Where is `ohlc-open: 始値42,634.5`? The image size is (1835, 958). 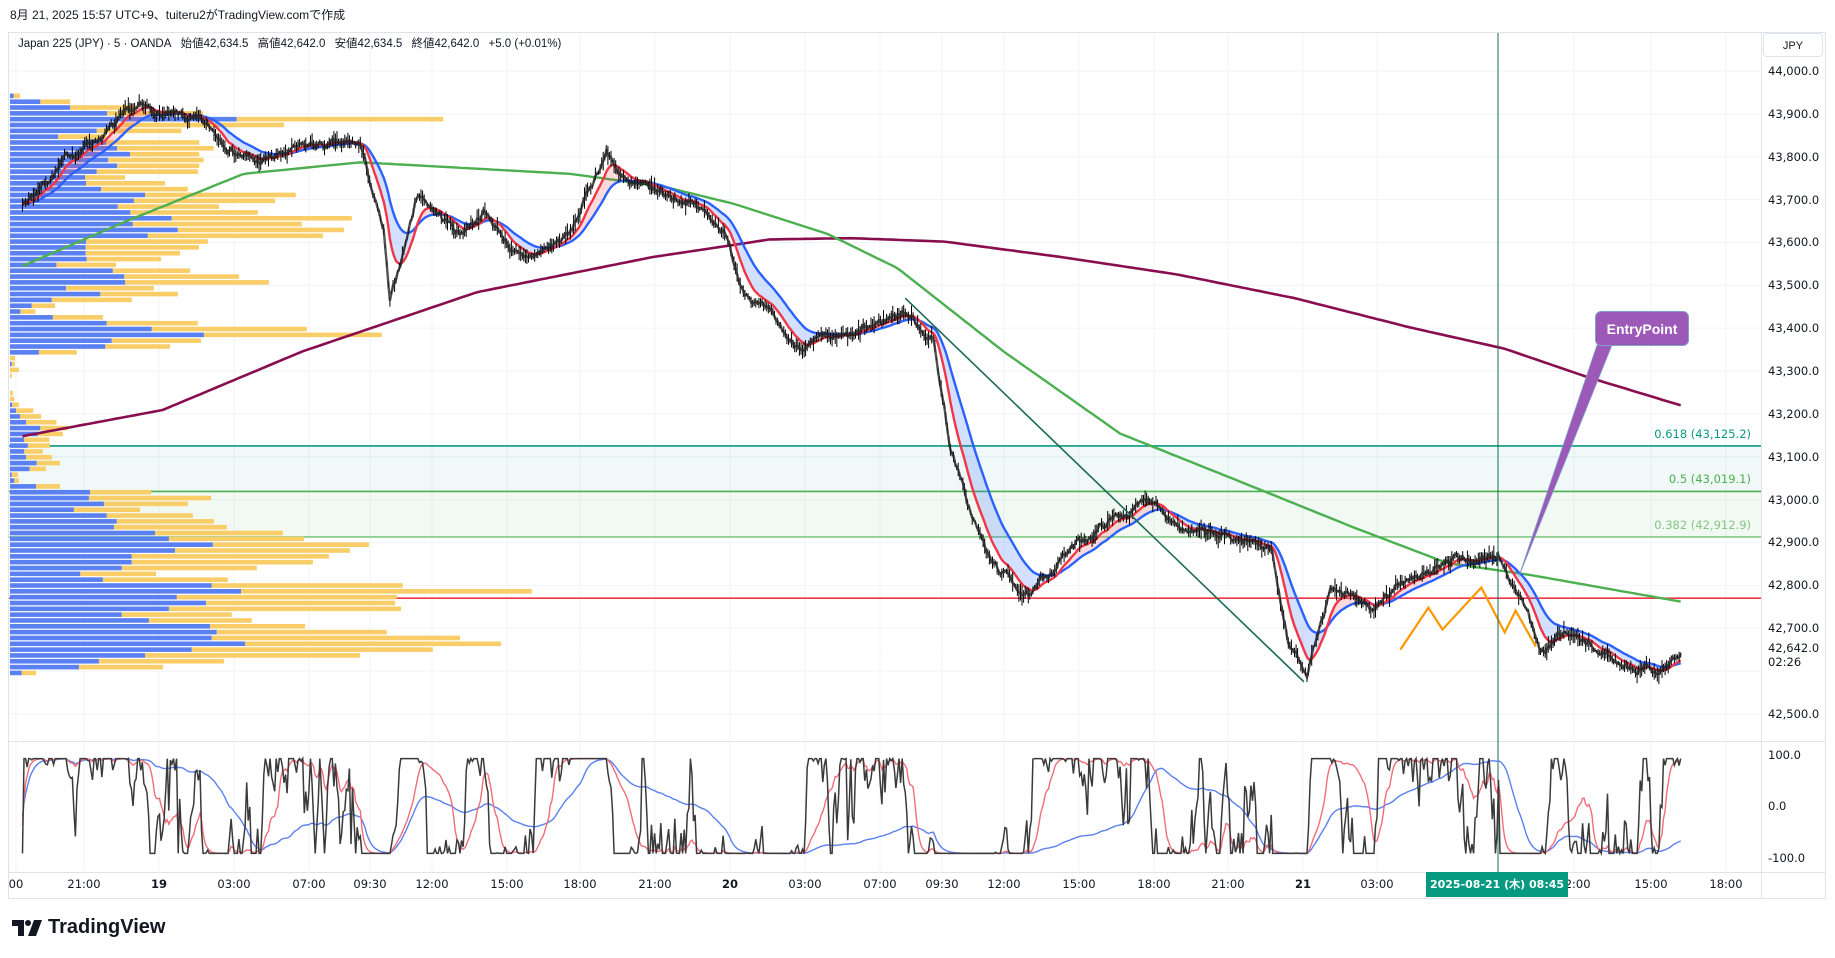
ohlc-open: 始値42,634.5 is located at coordinates (214, 44).